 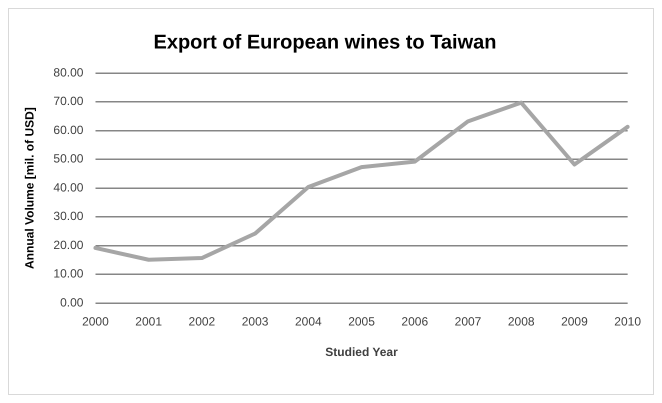 What do you see at coordinates (68, 72) in the screenshot?
I see `y-tick-label: 80.00` at bounding box center [68, 72].